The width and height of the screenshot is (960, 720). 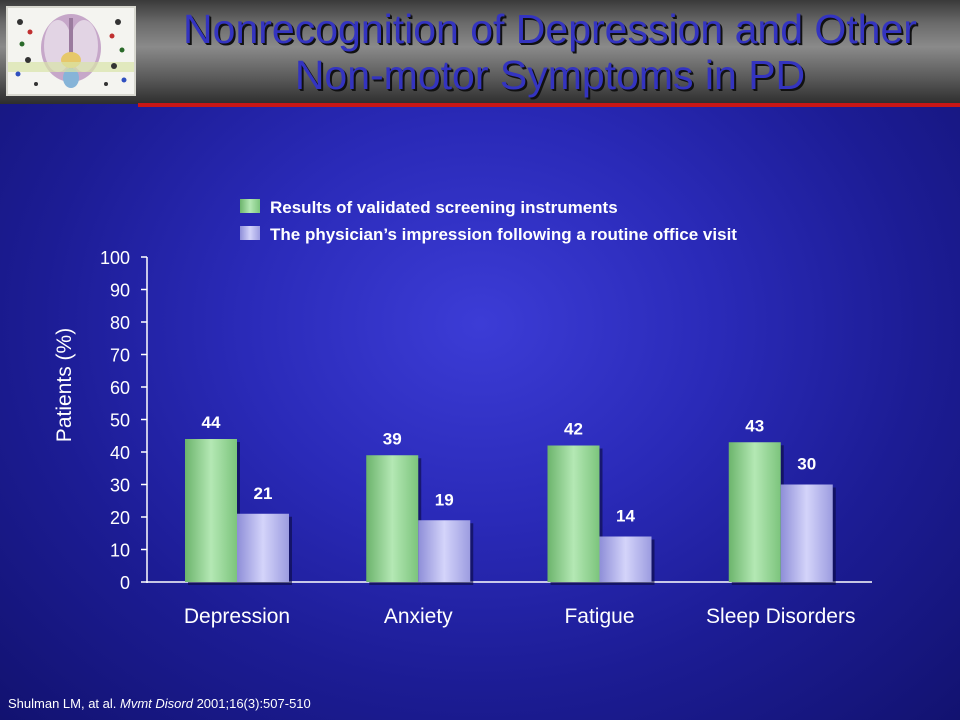 What do you see at coordinates (120, 486) in the screenshot?
I see `y-tick-label: 30` at bounding box center [120, 486].